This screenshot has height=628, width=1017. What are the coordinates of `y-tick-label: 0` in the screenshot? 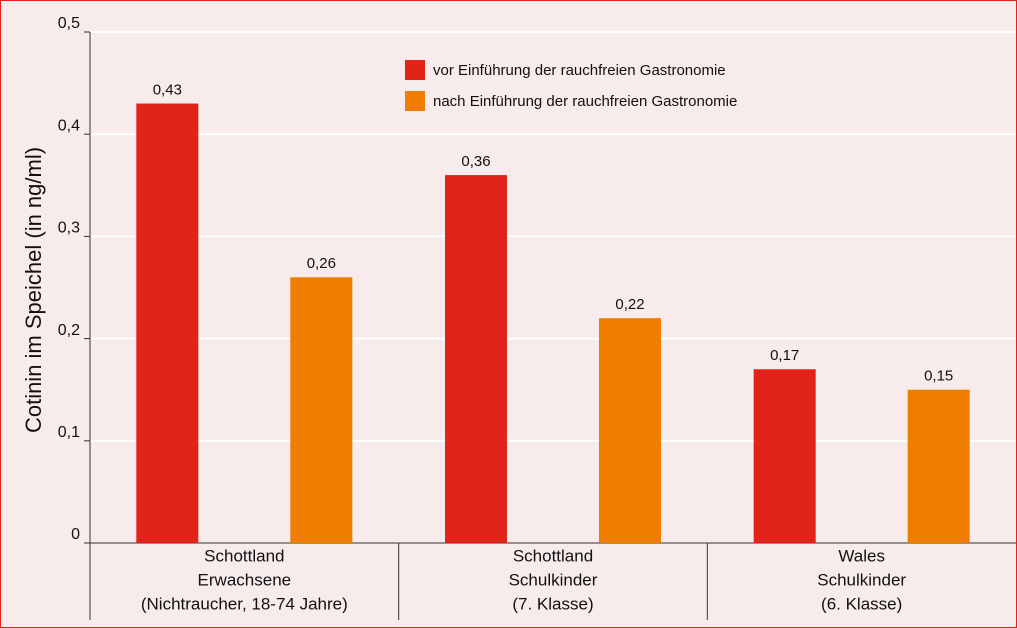 It's located at (75, 534).